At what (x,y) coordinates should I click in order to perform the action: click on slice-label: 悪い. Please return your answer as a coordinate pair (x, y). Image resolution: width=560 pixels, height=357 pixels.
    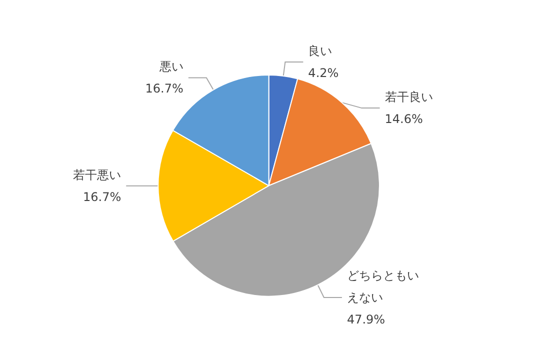
    Looking at the image, I should click on (171, 67).